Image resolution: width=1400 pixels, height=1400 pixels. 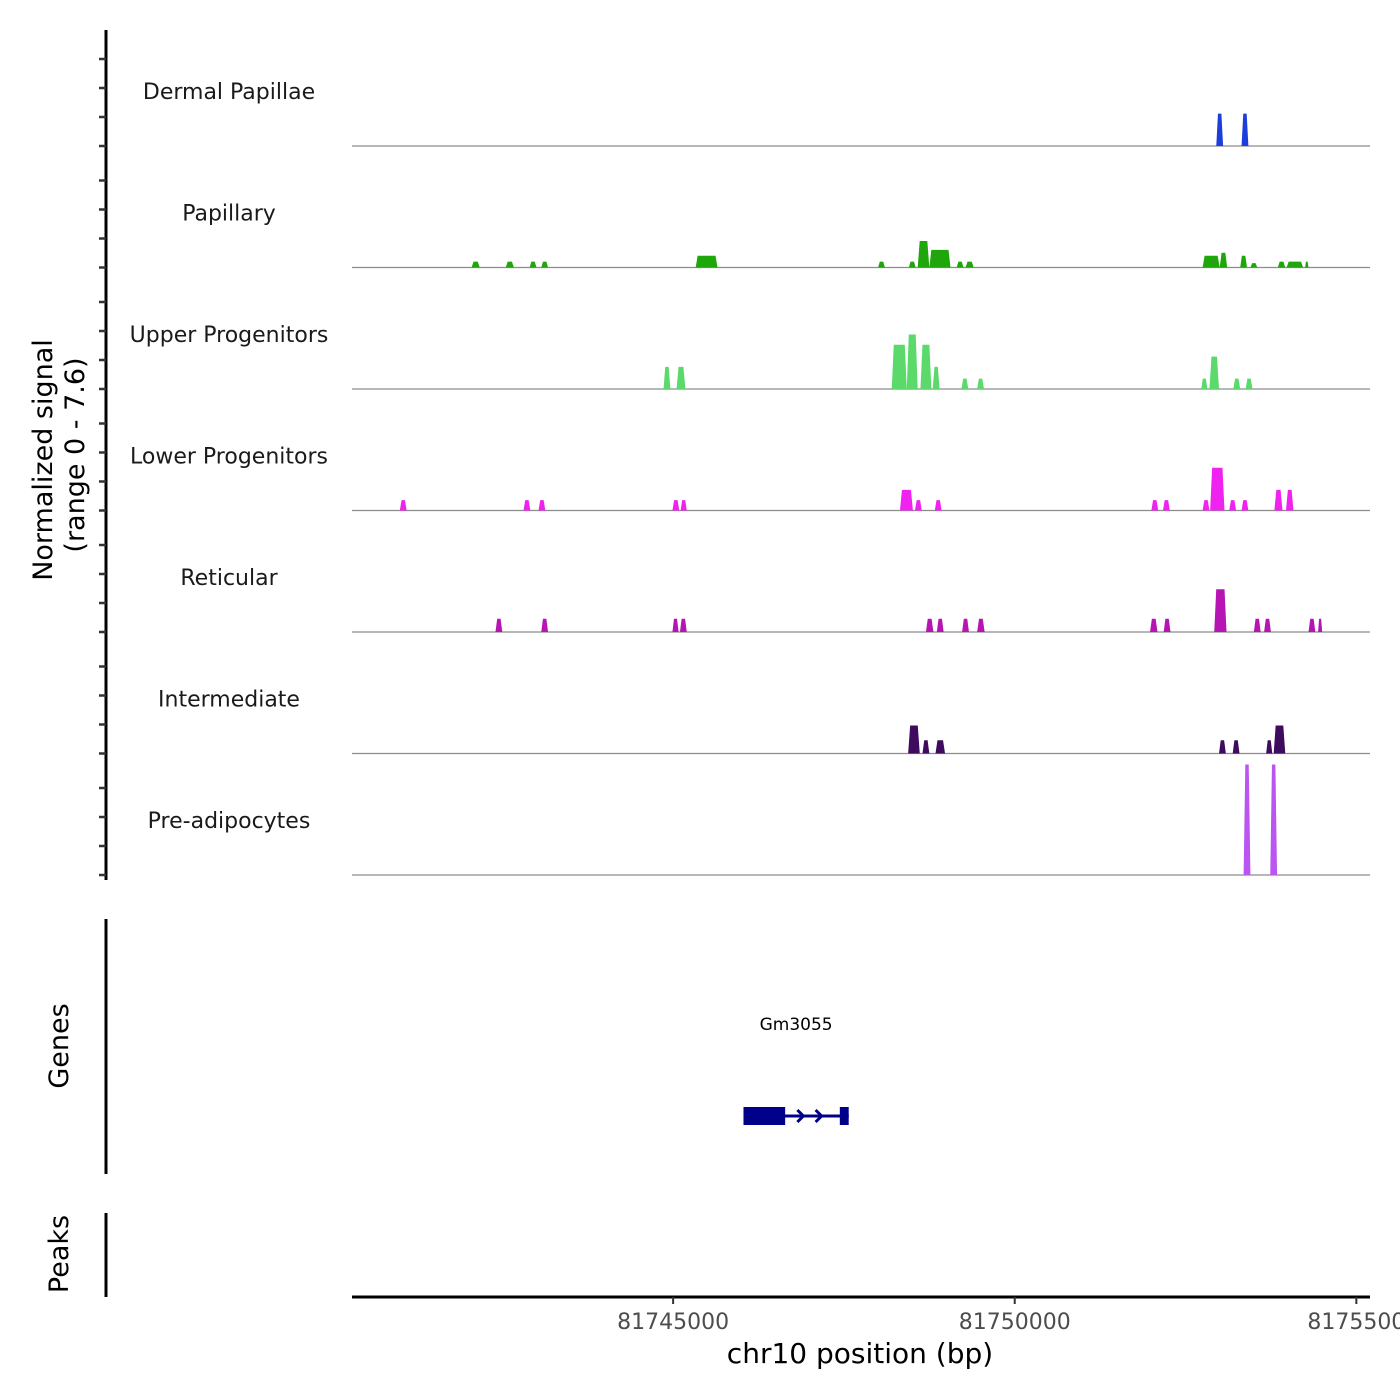 I want to click on track-lower-progenitors: Lower Progenitors, so click(x=750, y=478).